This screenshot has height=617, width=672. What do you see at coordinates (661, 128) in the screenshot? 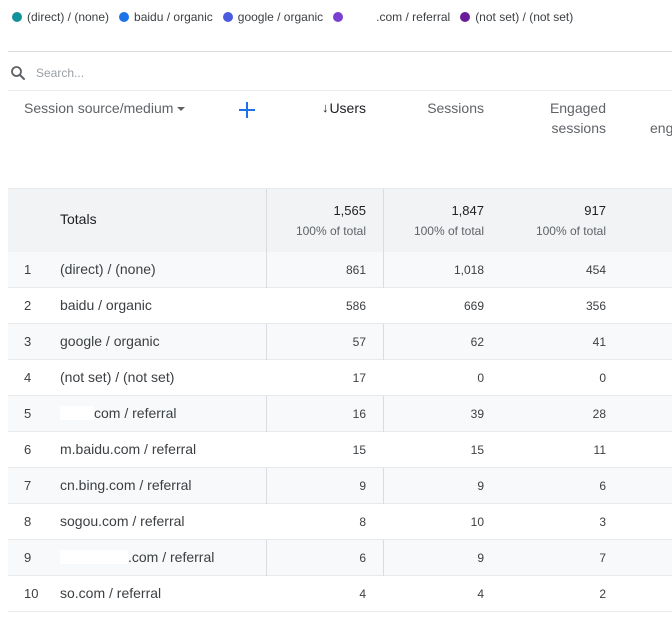
I see `truncated-column-header: eng` at bounding box center [661, 128].